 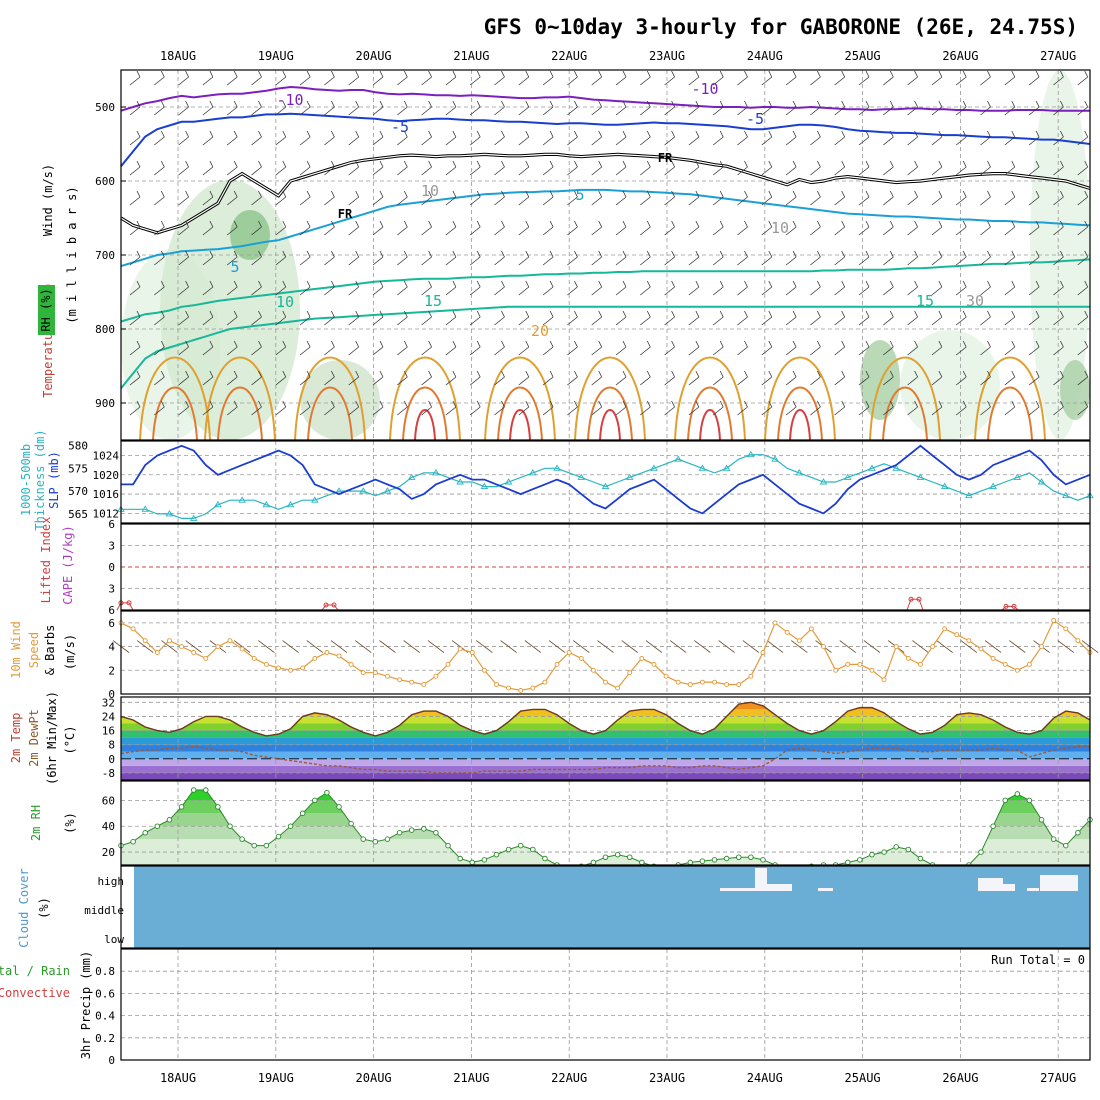 What do you see at coordinates (276, 56) in the screenshot?
I see `date-label-top: 19AUG` at bounding box center [276, 56].